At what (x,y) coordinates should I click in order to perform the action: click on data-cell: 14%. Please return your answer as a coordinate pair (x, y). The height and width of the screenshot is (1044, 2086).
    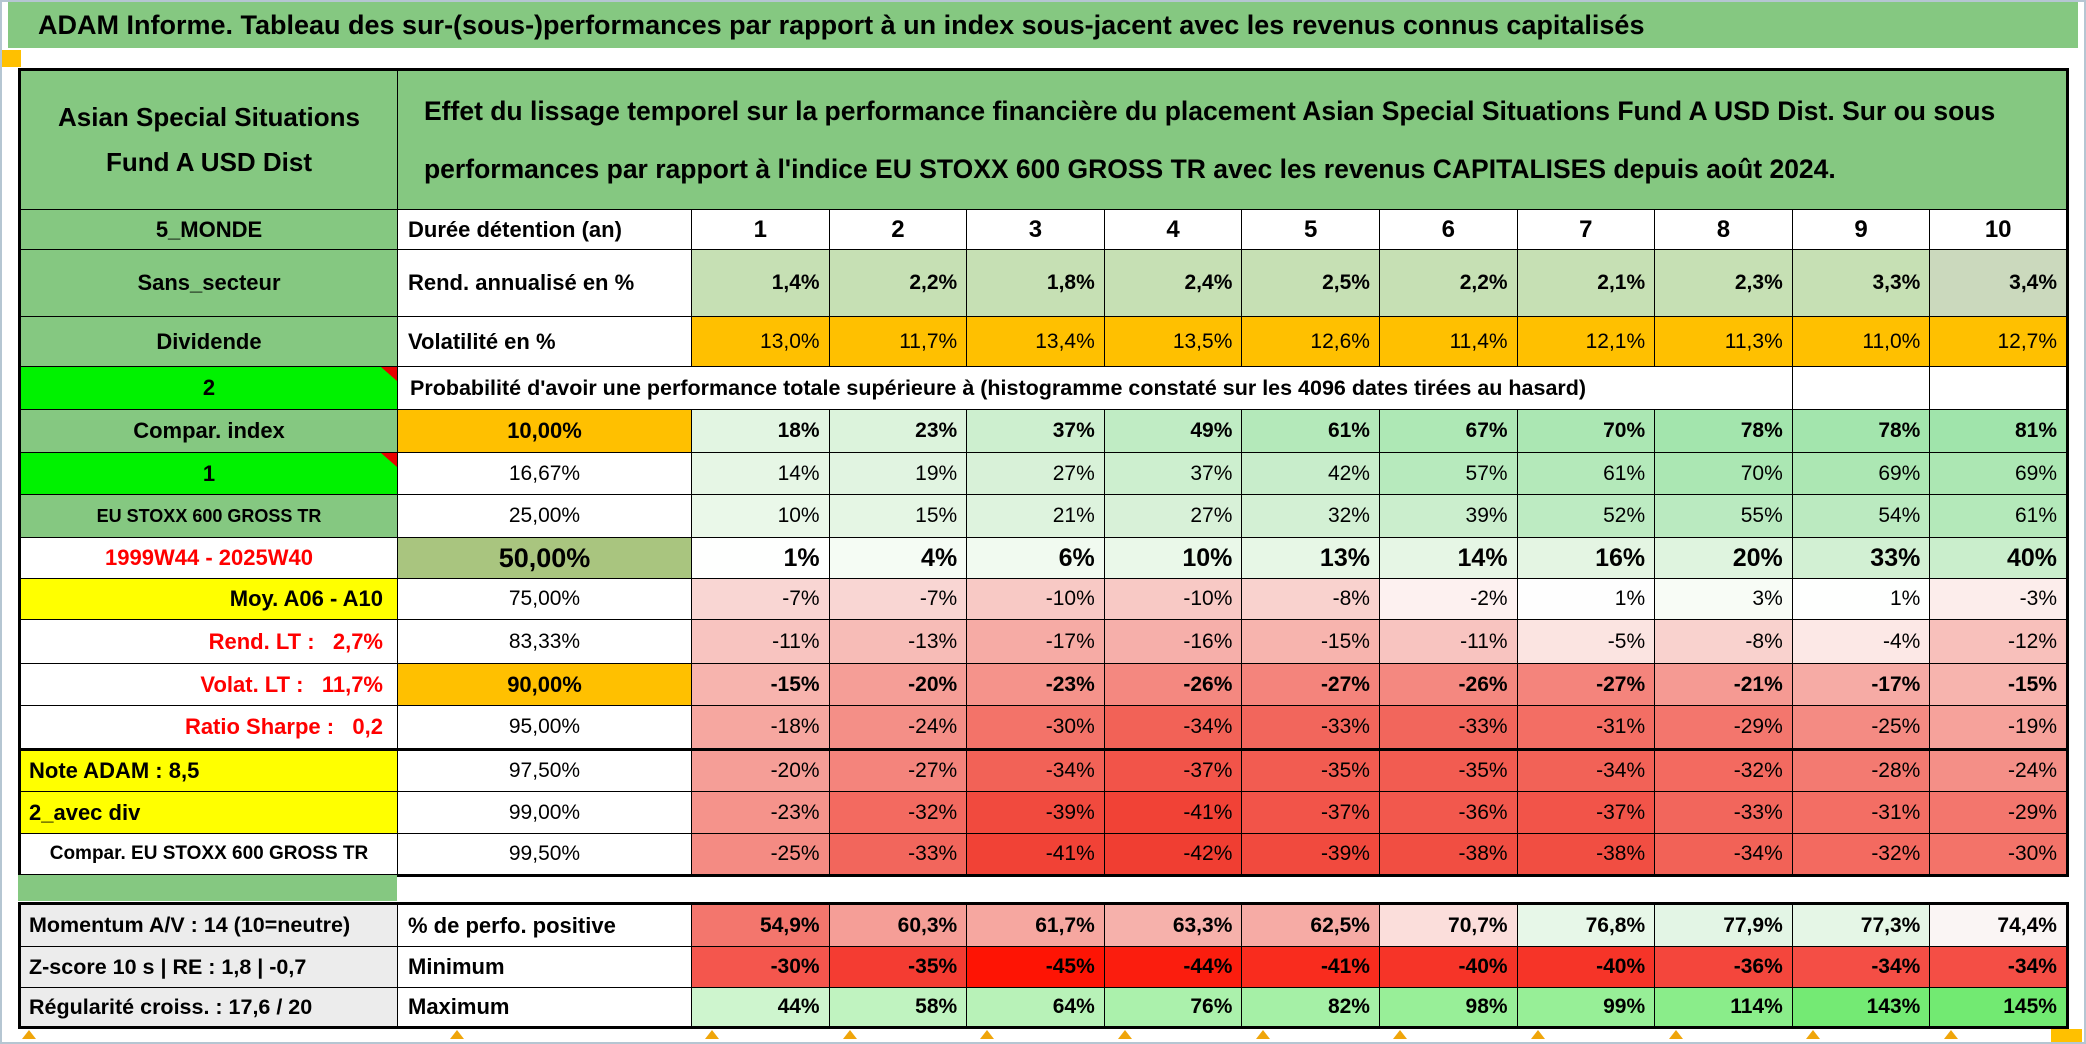
    Looking at the image, I should click on (760, 473).